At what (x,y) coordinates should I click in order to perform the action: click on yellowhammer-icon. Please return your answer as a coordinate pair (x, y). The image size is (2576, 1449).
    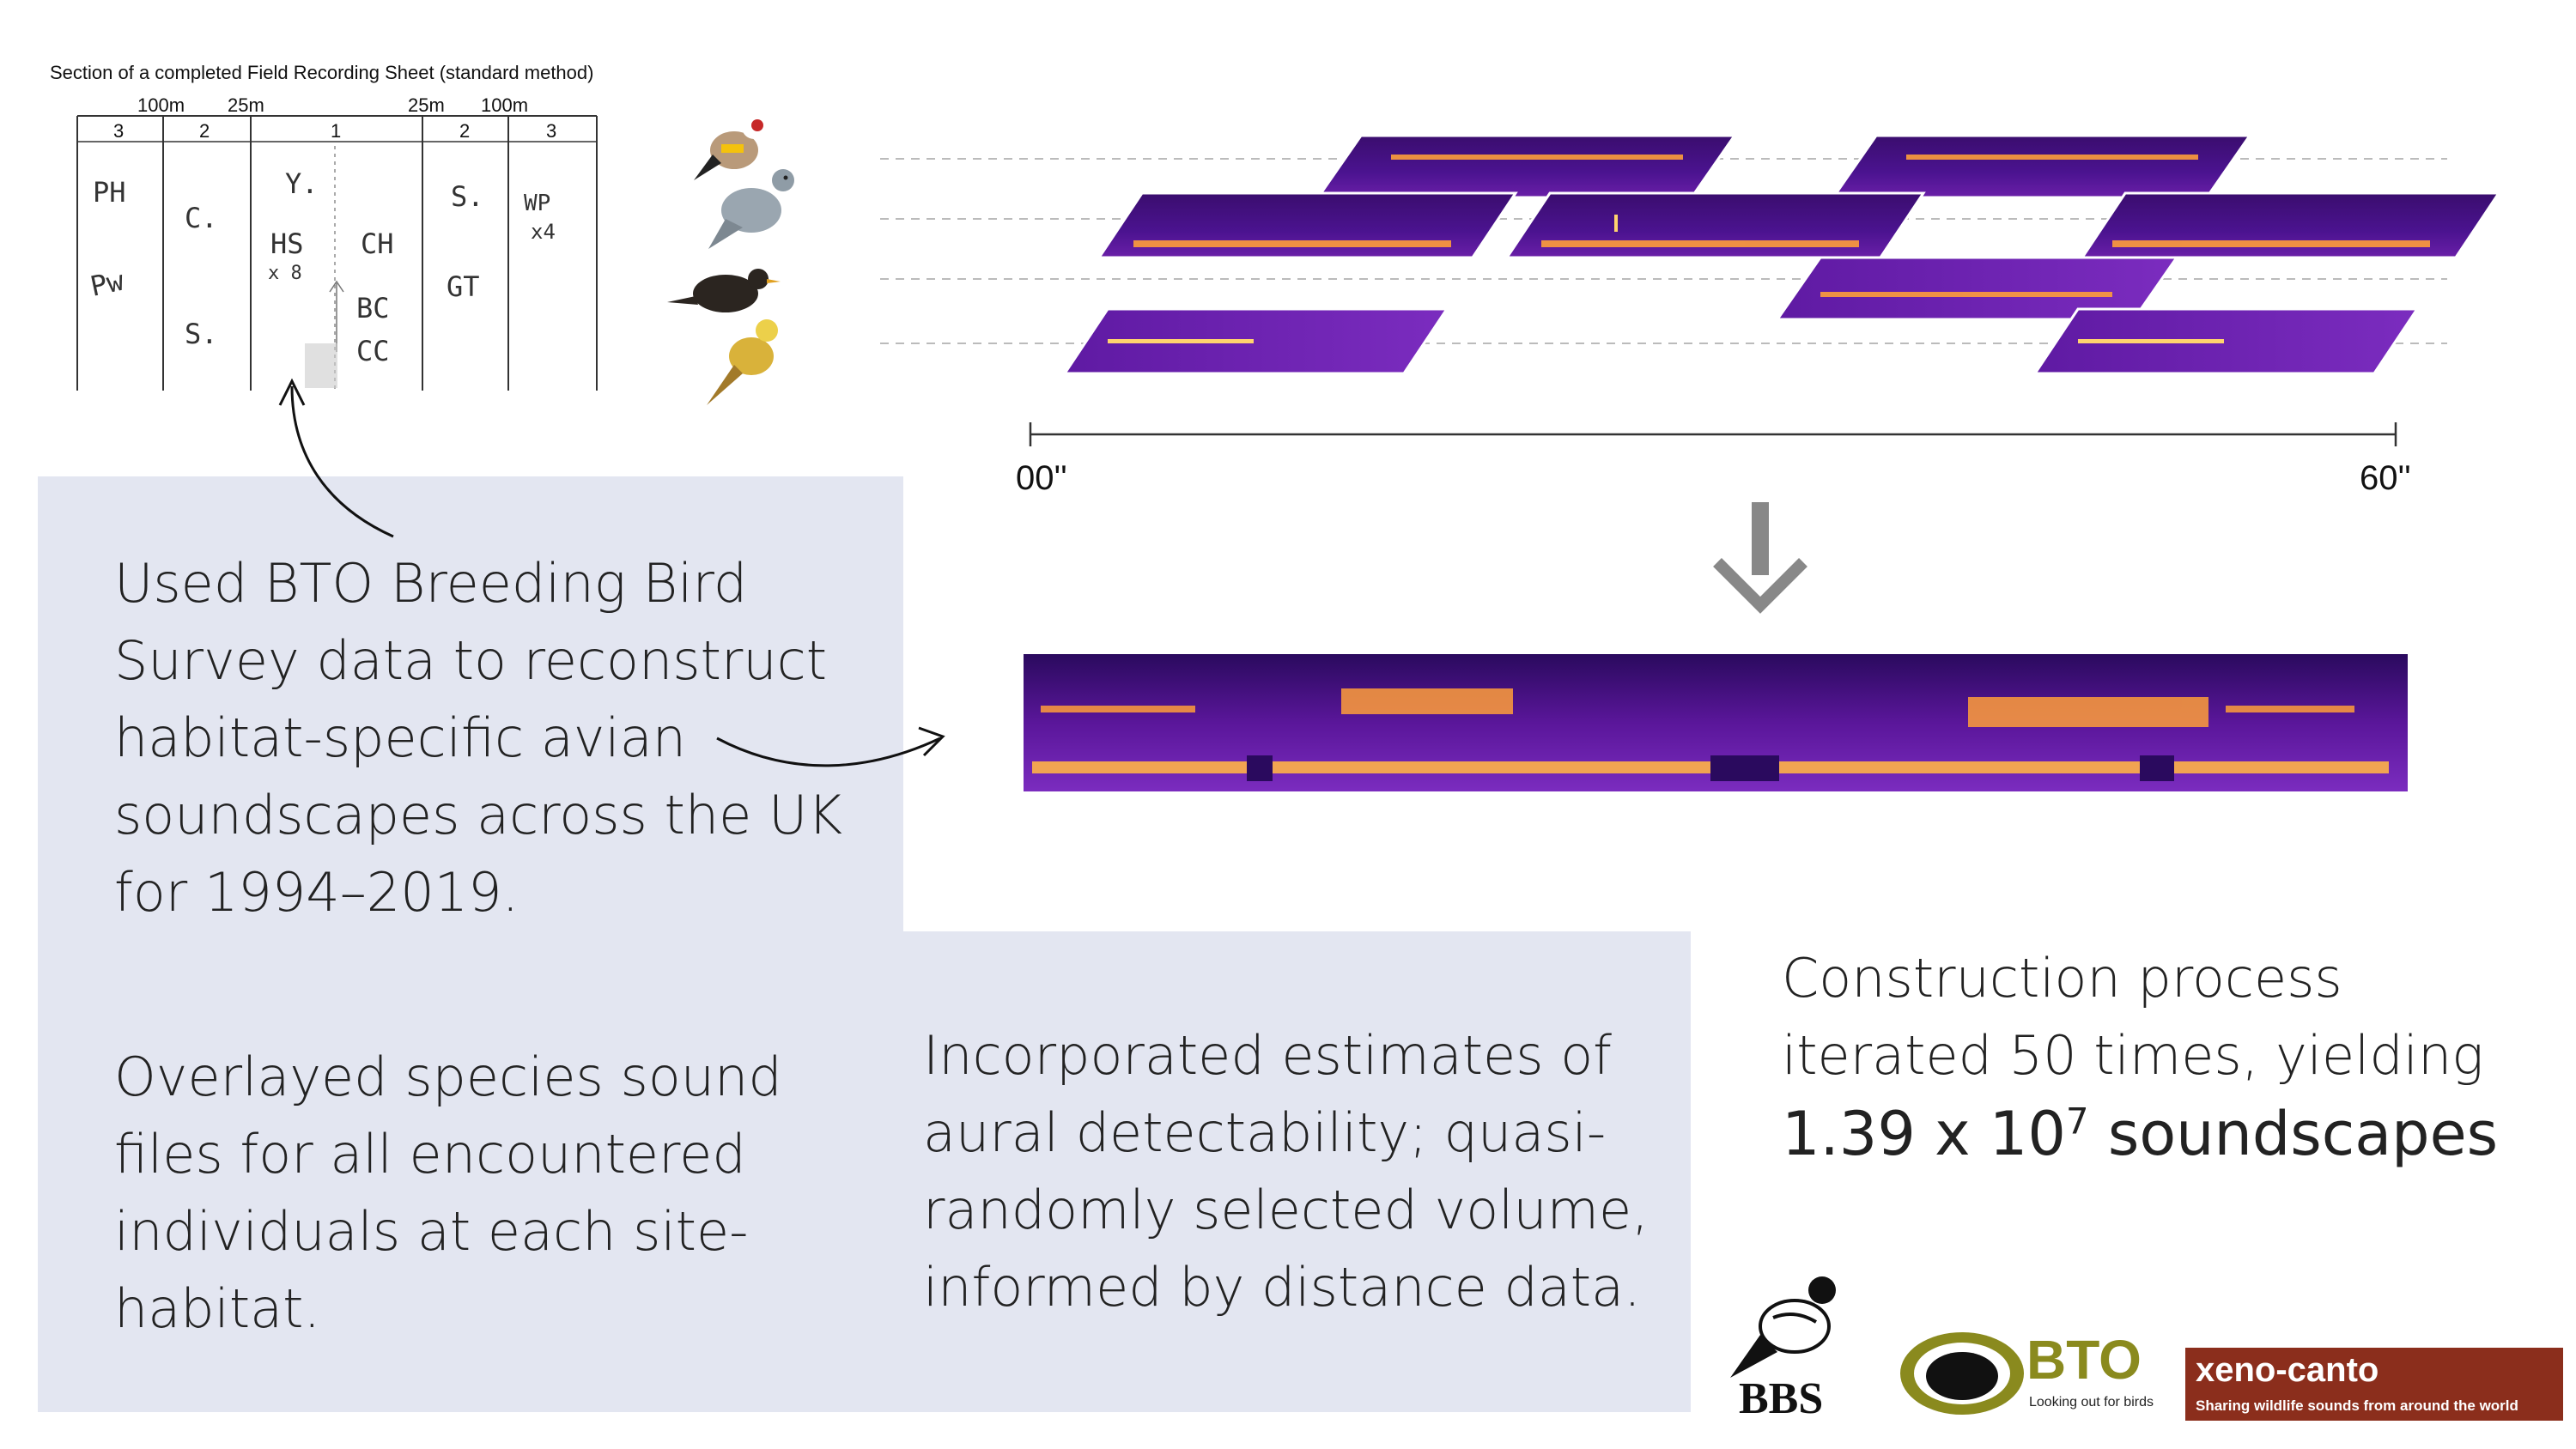
    Looking at the image, I should click on (742, 362).